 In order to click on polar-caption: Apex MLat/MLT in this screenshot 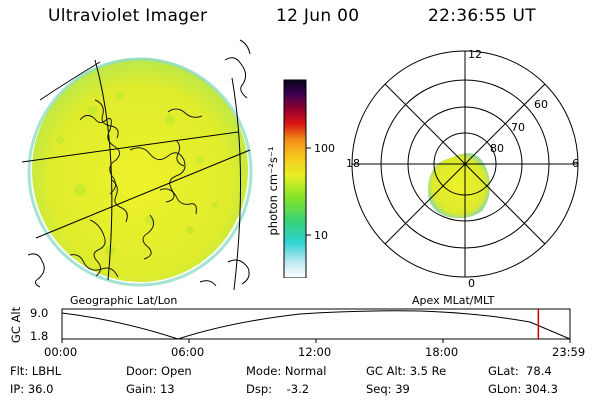, I will do `click(453, 300)`.